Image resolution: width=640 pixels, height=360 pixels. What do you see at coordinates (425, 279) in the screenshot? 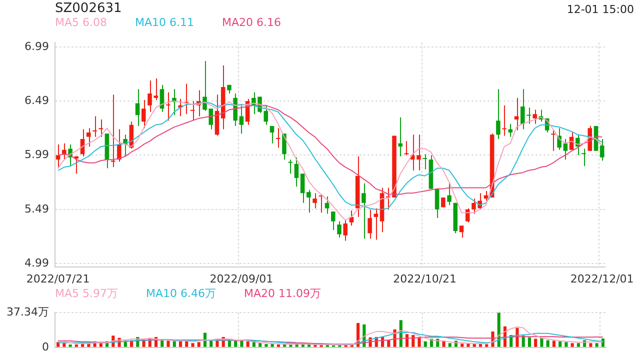
I see `x-tick-label: 2022/10/21` at bounding box center [425, 279].